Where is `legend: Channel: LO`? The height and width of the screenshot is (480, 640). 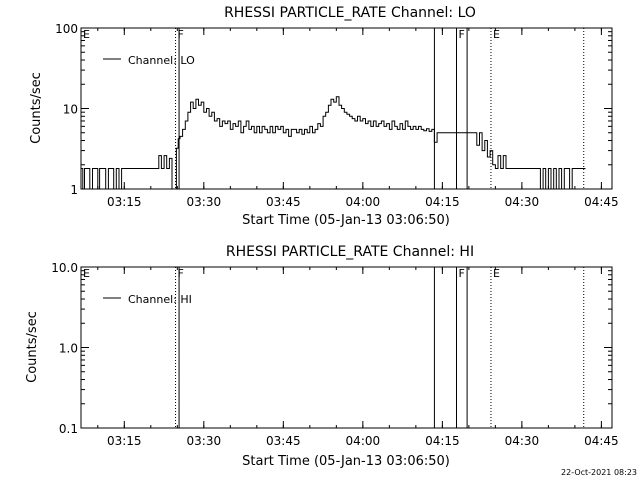 legend: Channel: LO is located at coordinates (149, 60).